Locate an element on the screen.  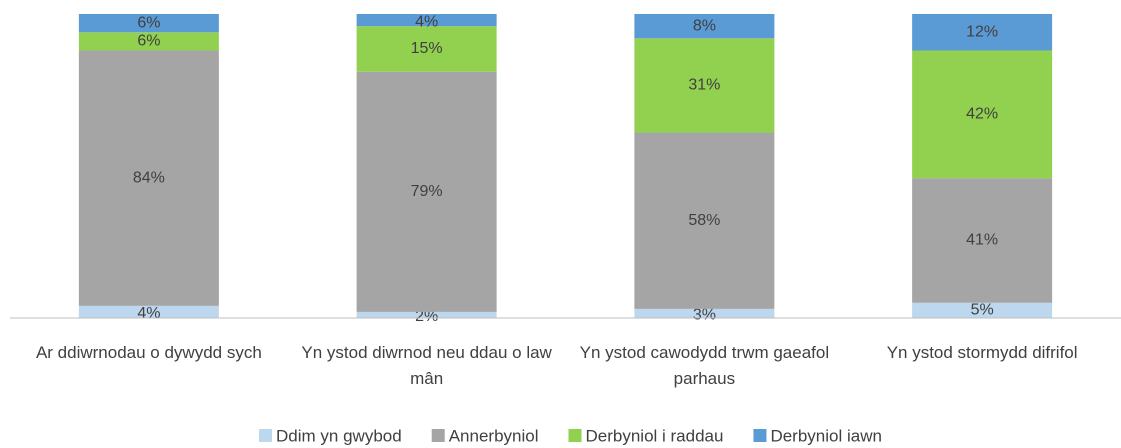
legend-label: Annerbyniol is located at coordinates (494, 435).